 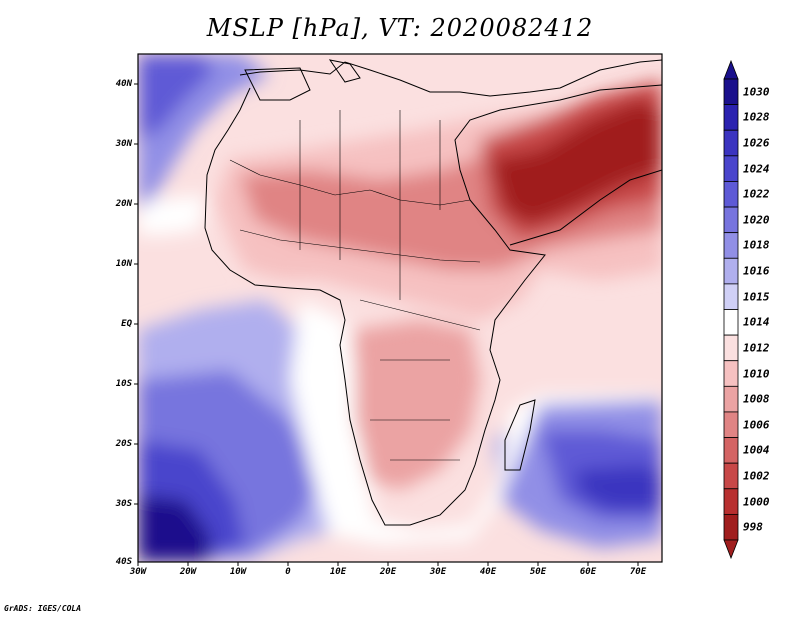 What do you see at coordinates (756, 476) in the screenshot?
I see `colorbar-level-label: 1002` at bounding box center [756, 476].